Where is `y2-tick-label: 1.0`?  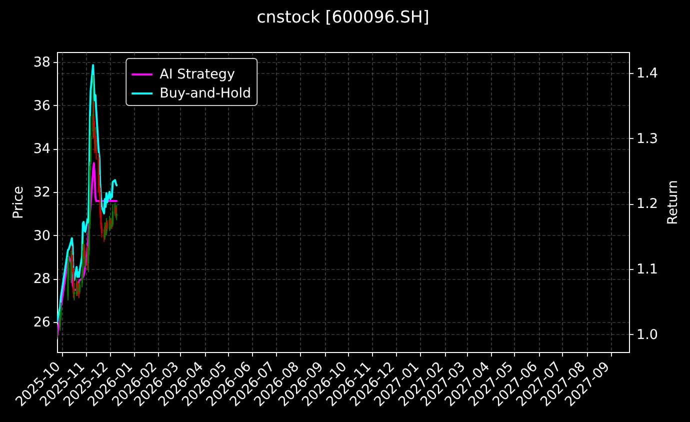 y2-tick-label: 1.0 is located at coordinates (647, 334).